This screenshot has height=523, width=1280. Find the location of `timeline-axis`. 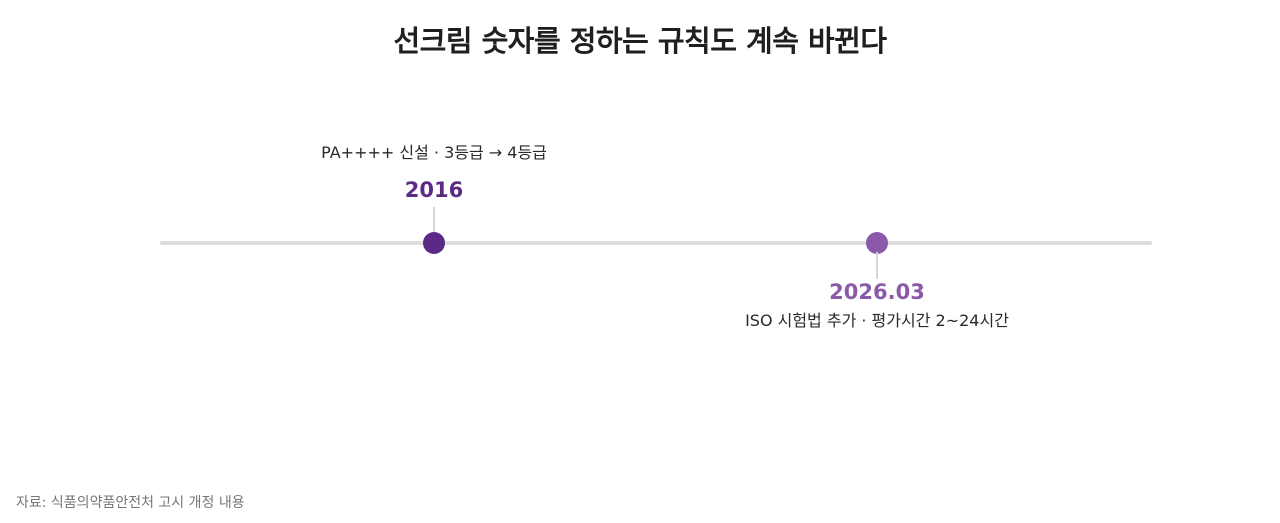

timeline-axis is located at coordinates (656, 243).